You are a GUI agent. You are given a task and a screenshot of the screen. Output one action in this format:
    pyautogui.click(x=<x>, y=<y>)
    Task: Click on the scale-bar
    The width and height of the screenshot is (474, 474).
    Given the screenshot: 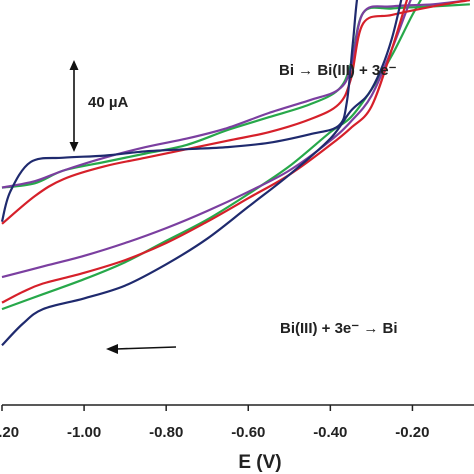 What is the action you would take?
    pyautogui.click(x=74, y=106)
    